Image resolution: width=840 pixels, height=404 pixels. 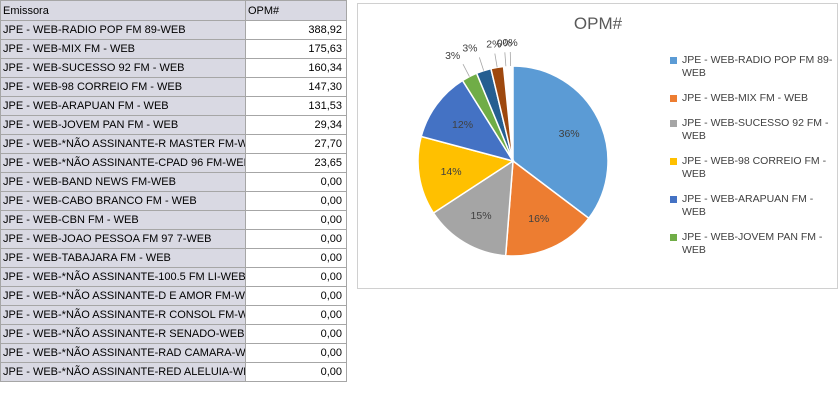 I want to click on column-header-opm: OPM#, so click(x=296, y=10).